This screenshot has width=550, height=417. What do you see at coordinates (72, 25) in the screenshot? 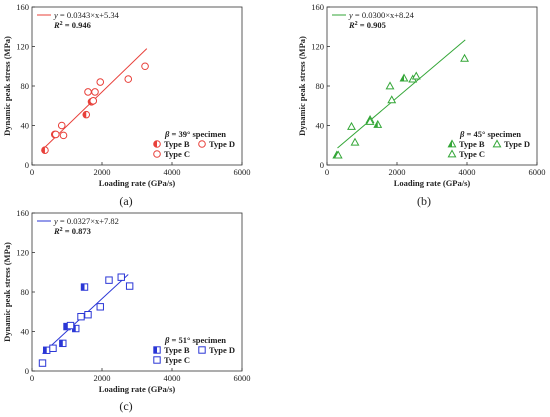
I see `r-squared: R2 = 0.946` at bounding box center [72, 25].